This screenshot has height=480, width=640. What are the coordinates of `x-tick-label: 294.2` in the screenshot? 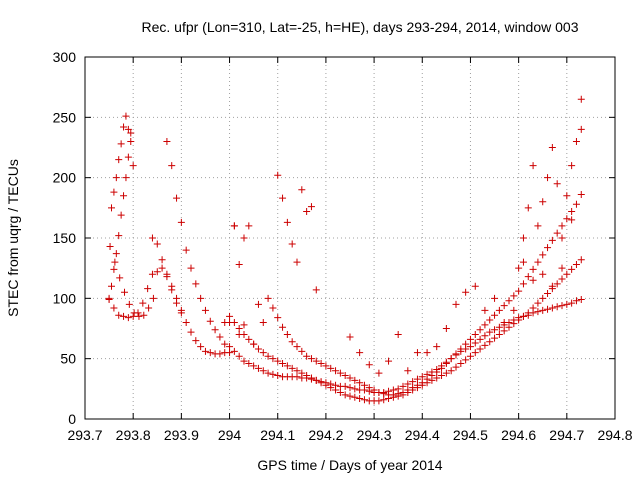 It's located at (325, 435).